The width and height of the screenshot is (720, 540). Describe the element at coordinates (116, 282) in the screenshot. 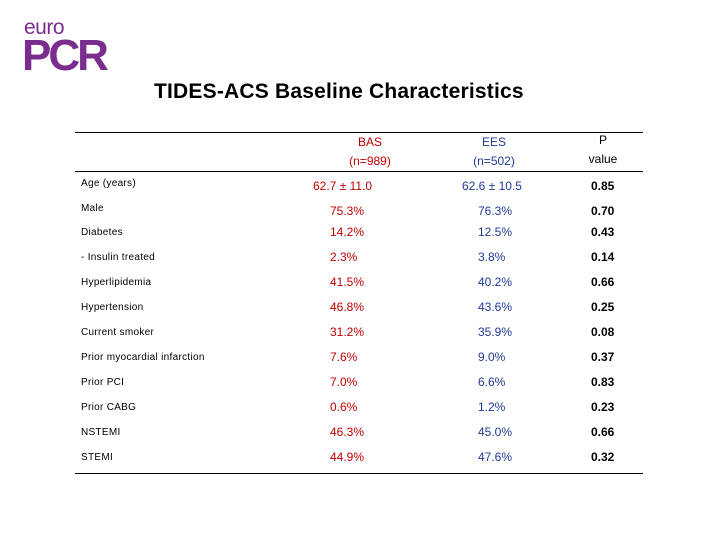

I see `table-row-label: Hyperlipidemia` at that location.